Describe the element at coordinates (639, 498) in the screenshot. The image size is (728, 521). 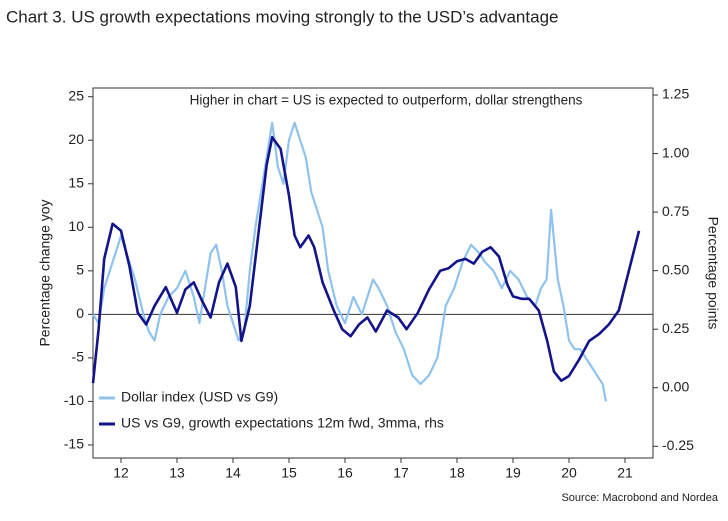
I see `source: Source: Macrobond and Nordea` at that location.